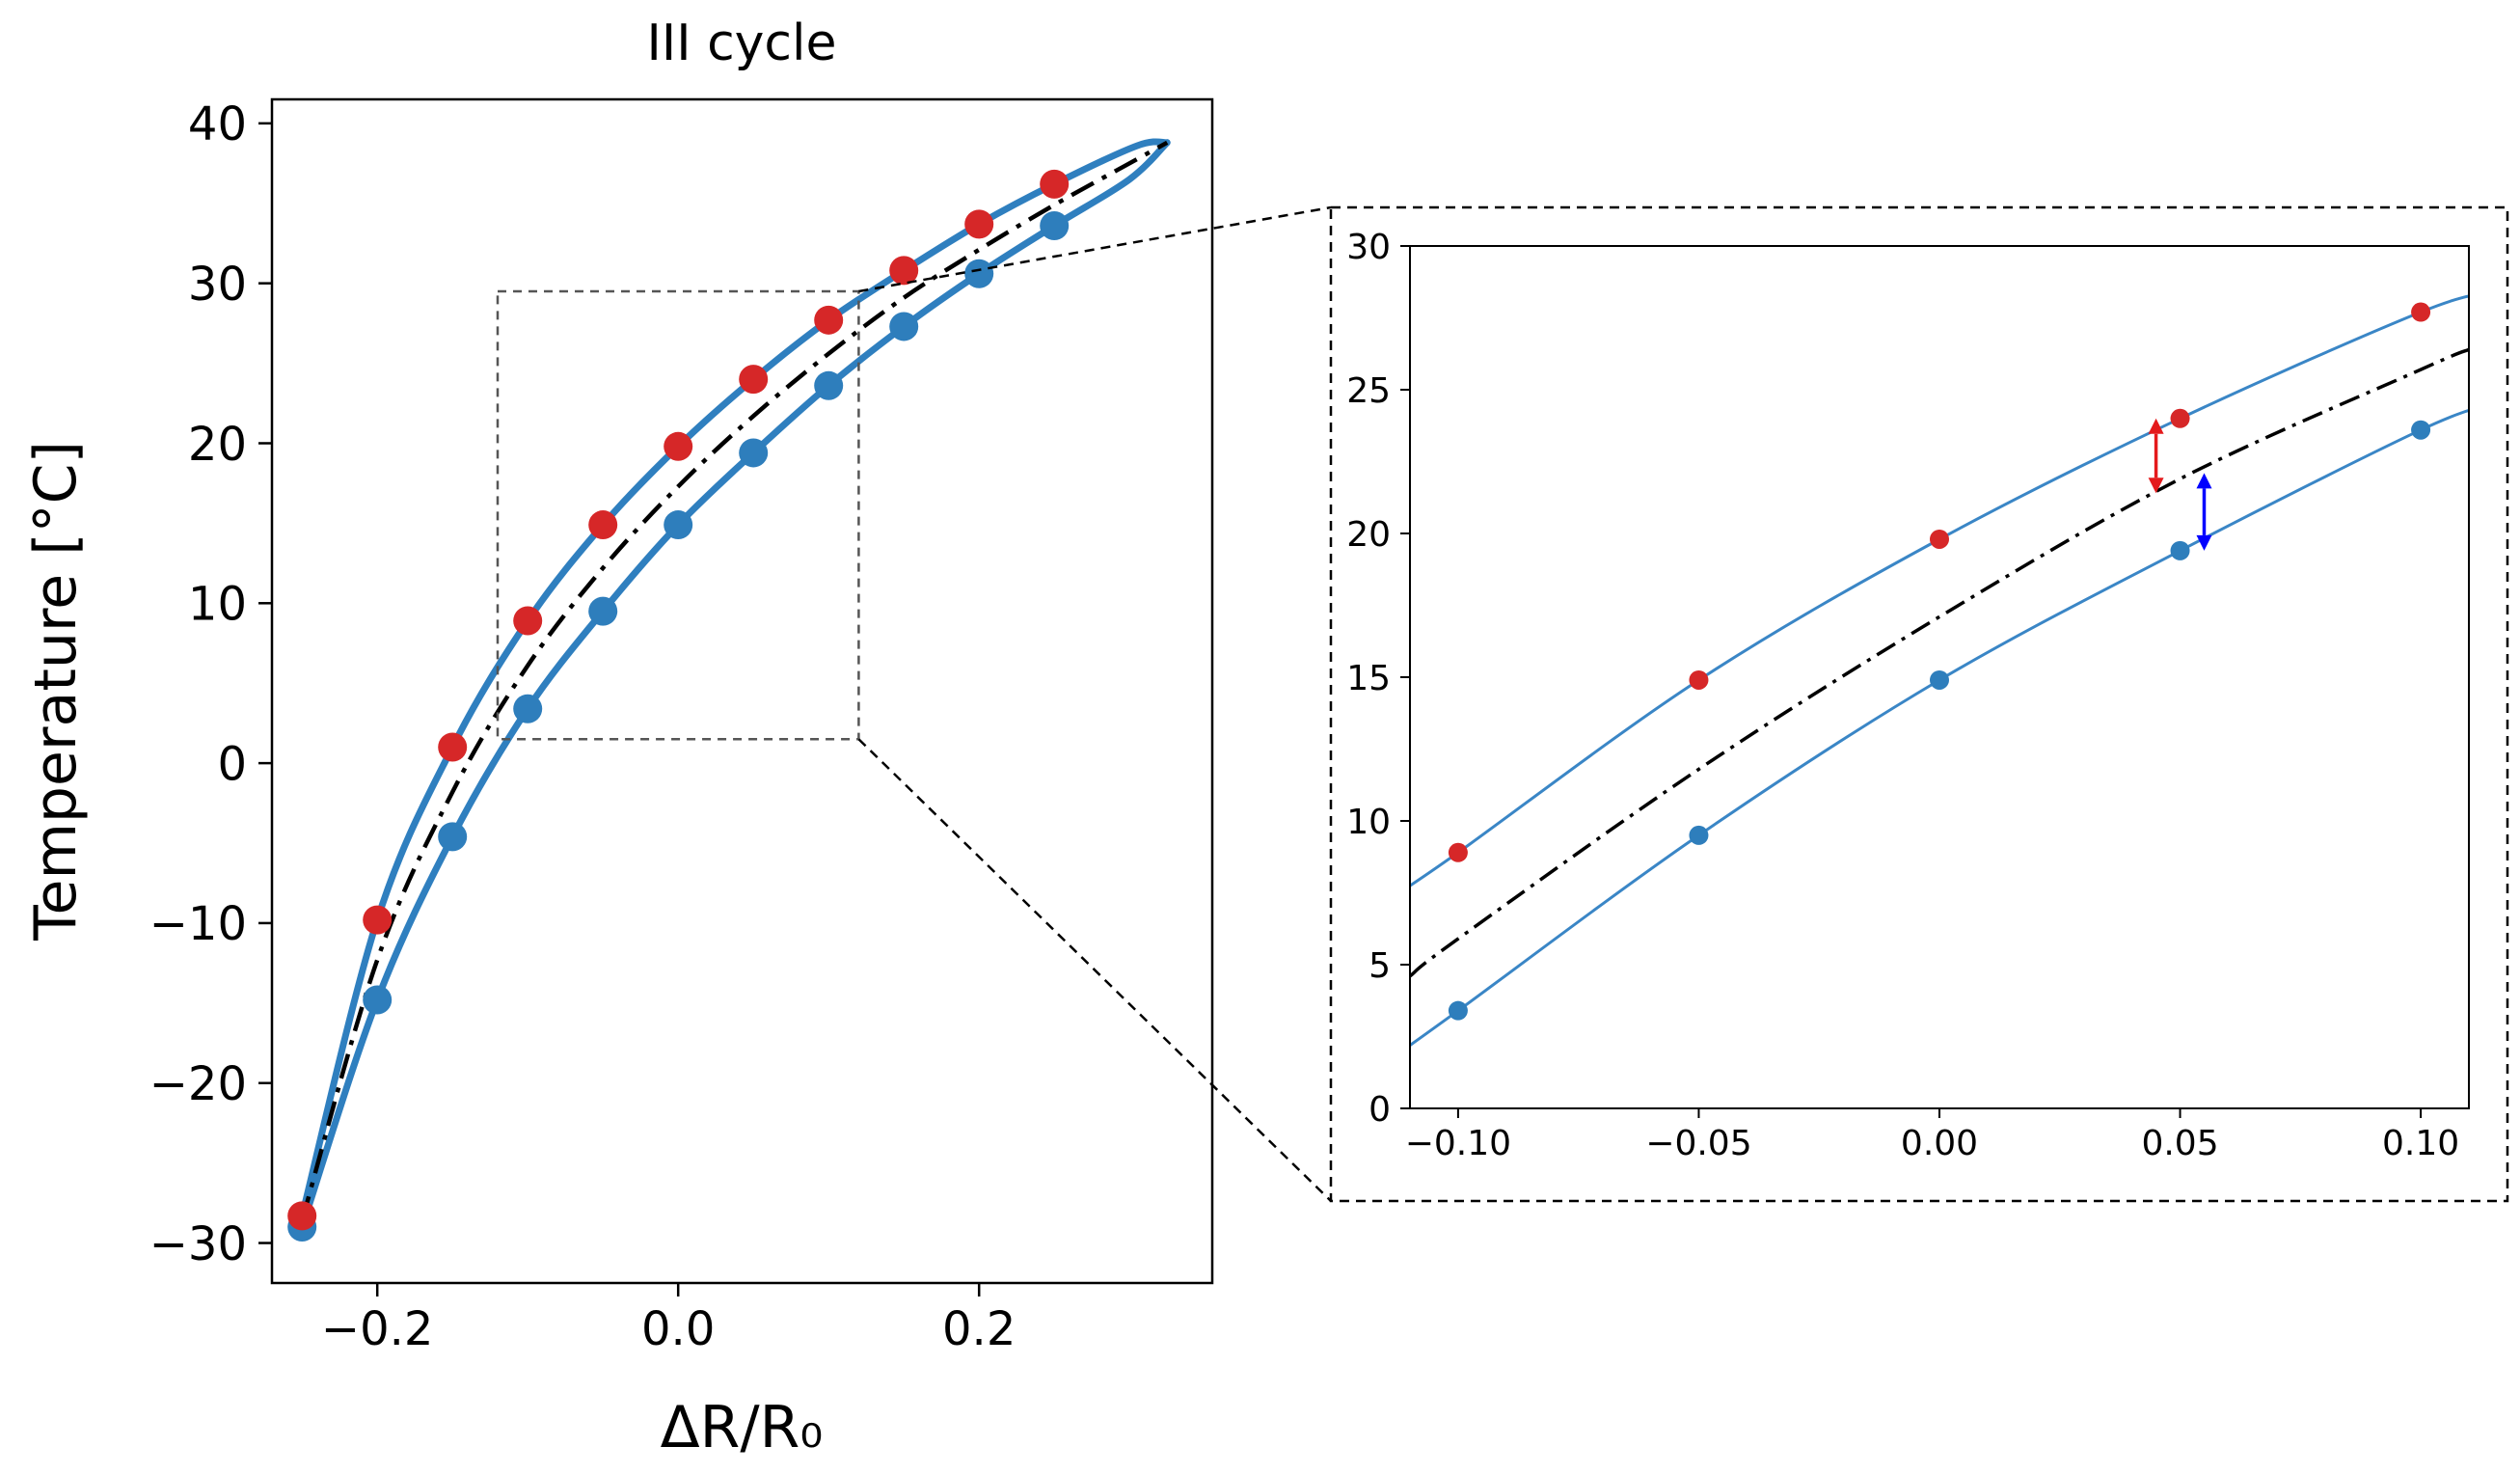  What do you see at coordinates (1380, 1110) in the screenshot?
I see `inset-y-tick-label: 0` at bounding box center [1380, 1110].